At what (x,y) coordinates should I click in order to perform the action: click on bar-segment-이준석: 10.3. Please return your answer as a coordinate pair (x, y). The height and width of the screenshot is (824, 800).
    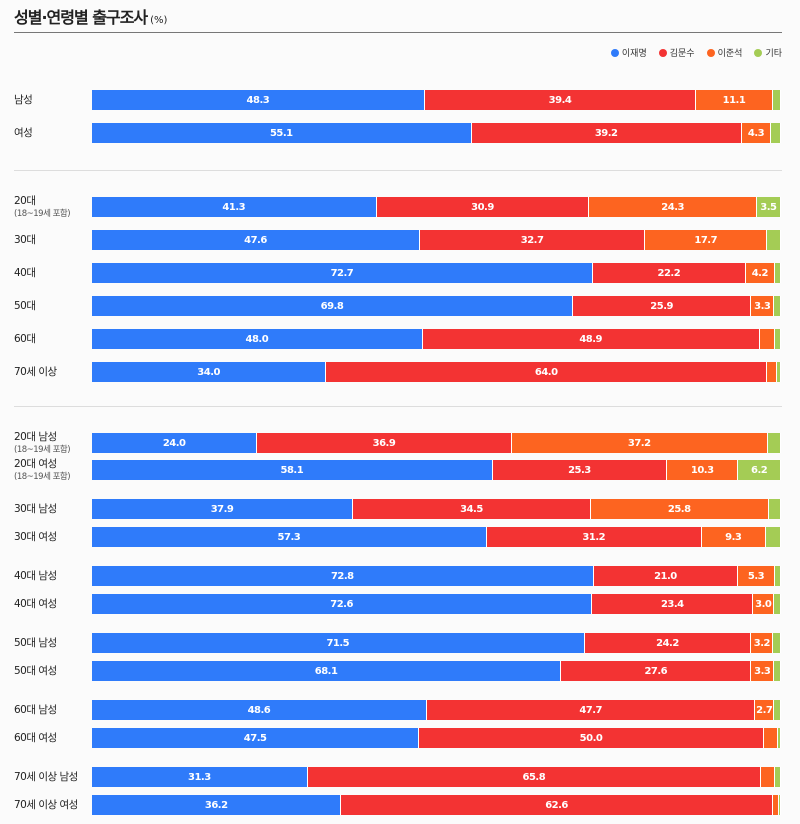
    Looking at the image, I should click on (703, 470).